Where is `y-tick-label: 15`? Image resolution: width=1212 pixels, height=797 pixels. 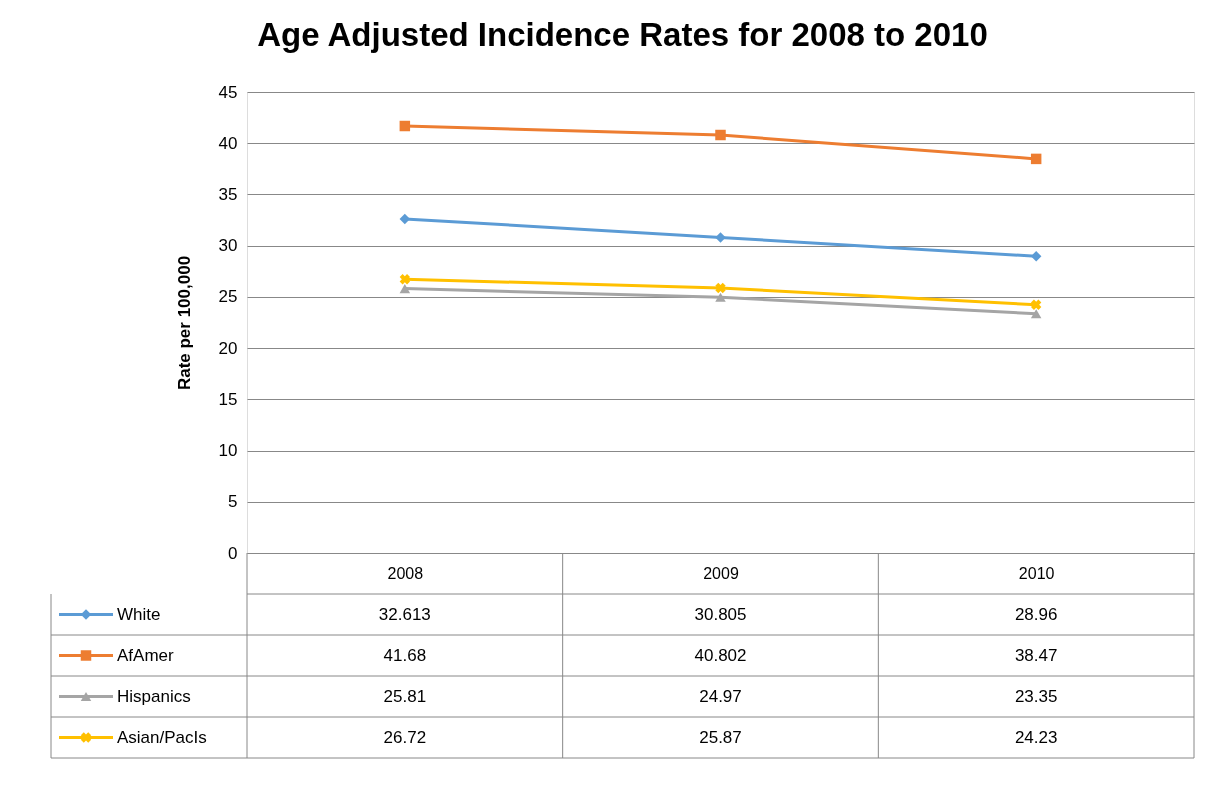 y-tick-label: 15 is located at coordinates (228, 399).